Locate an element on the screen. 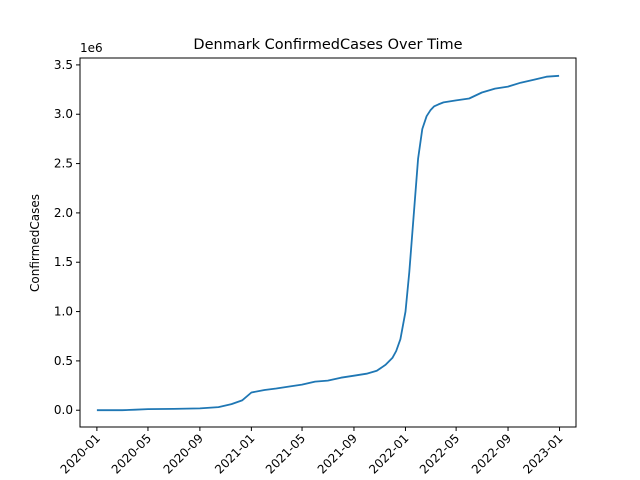 This screenshot has height=480, width=640. chart-title: Denmark ConfirmedCases Over Time is located at coordinates (327, 45).